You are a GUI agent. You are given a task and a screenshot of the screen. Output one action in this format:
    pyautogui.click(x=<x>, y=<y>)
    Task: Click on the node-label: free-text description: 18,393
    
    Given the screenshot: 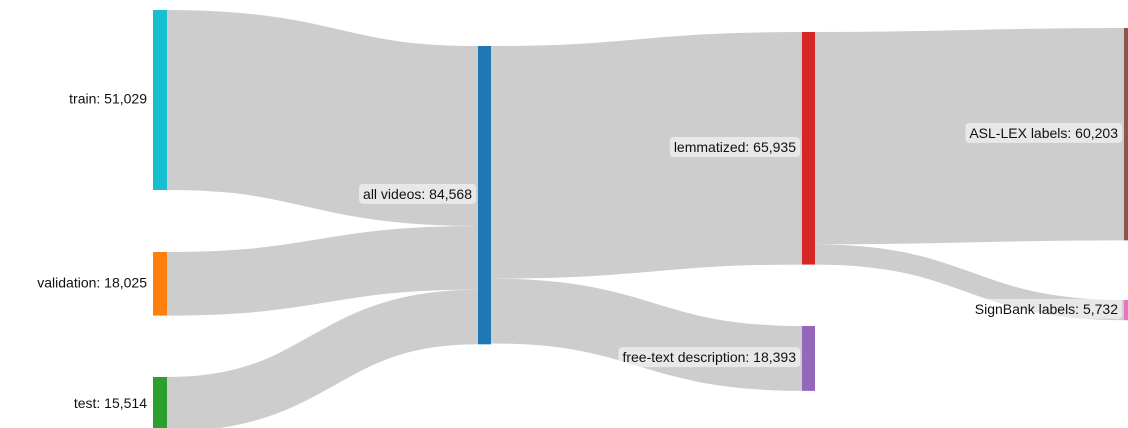 What is the action you would take?
    pyautogui.click(x=709, y=357)
    